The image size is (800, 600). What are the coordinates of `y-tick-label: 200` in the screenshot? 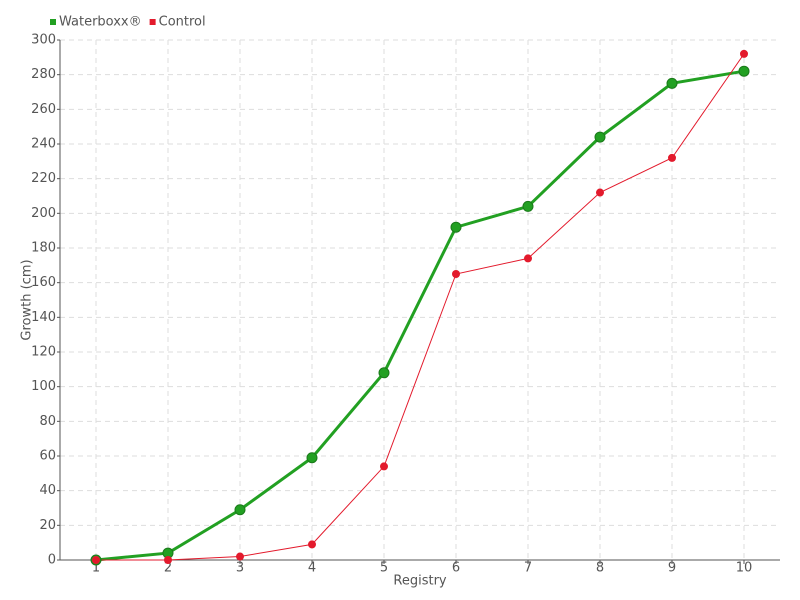 It's located at (43, 213).